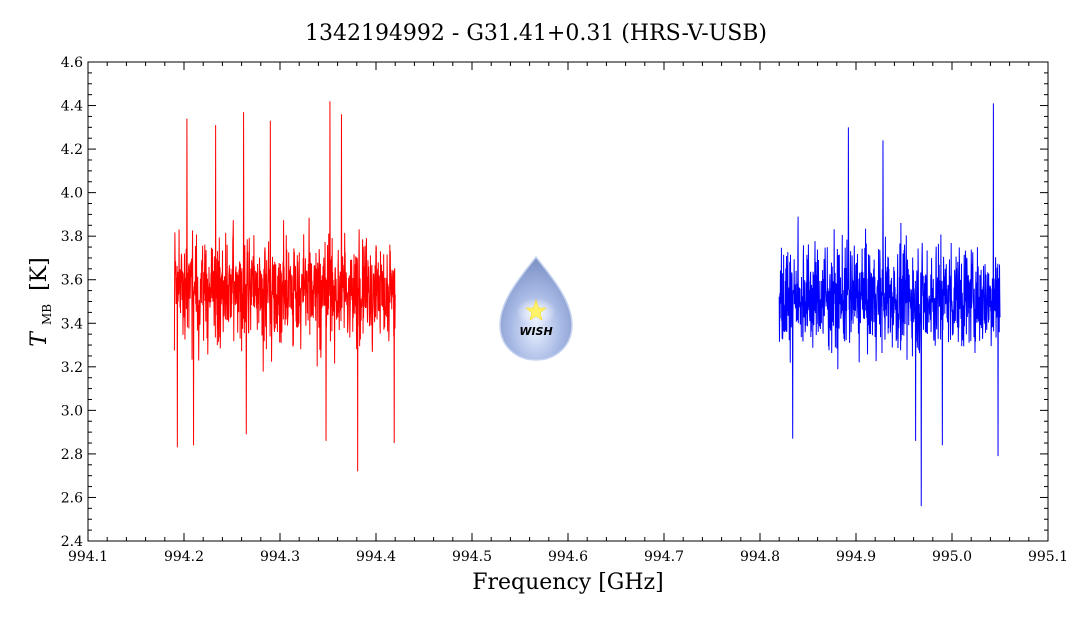 The height and width of the screenshot is (618, 1072). I want to click on x-tick-label: 994.1, so click(88, 557).